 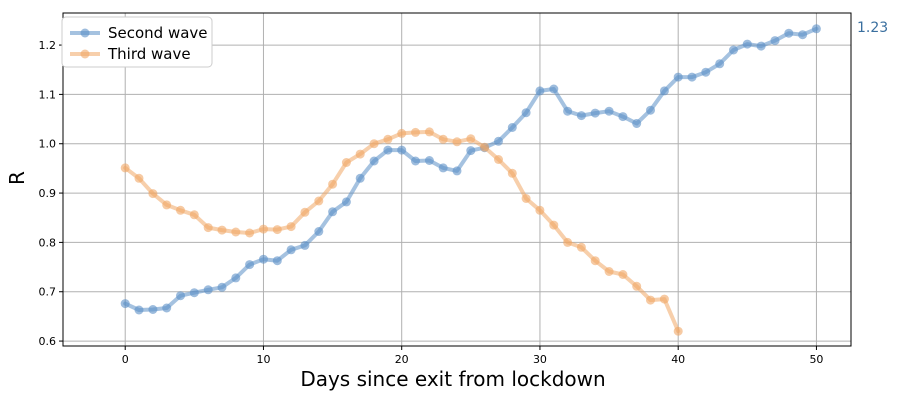 What do you see at coordinates (139, 33) in the screenshot?
I see `legend-entry-second-wave: Second wave` at bounding box center [139, 33].